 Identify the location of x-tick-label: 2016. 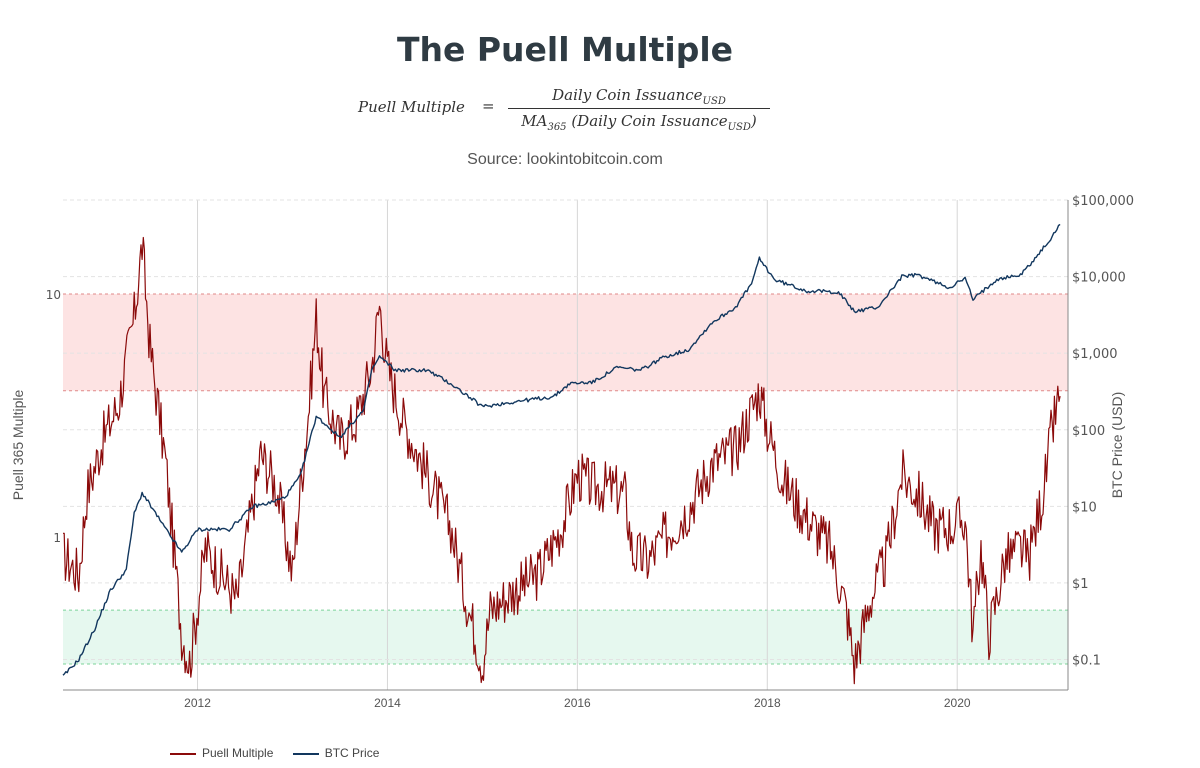
(577, 703).